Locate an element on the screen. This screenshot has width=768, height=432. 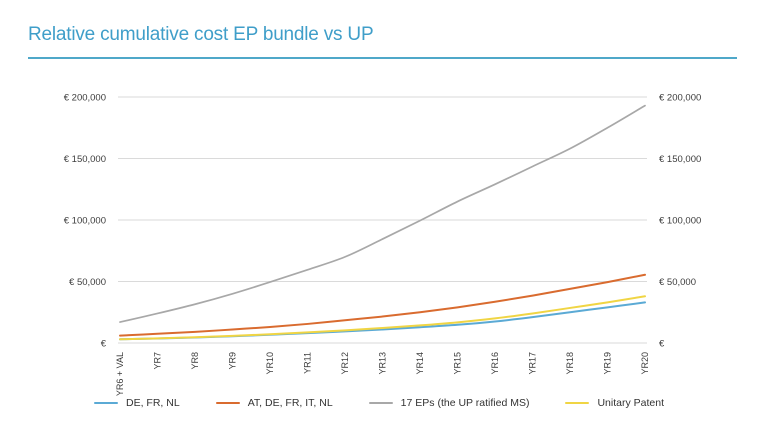
title-rule is located at coordinates (382, 58).